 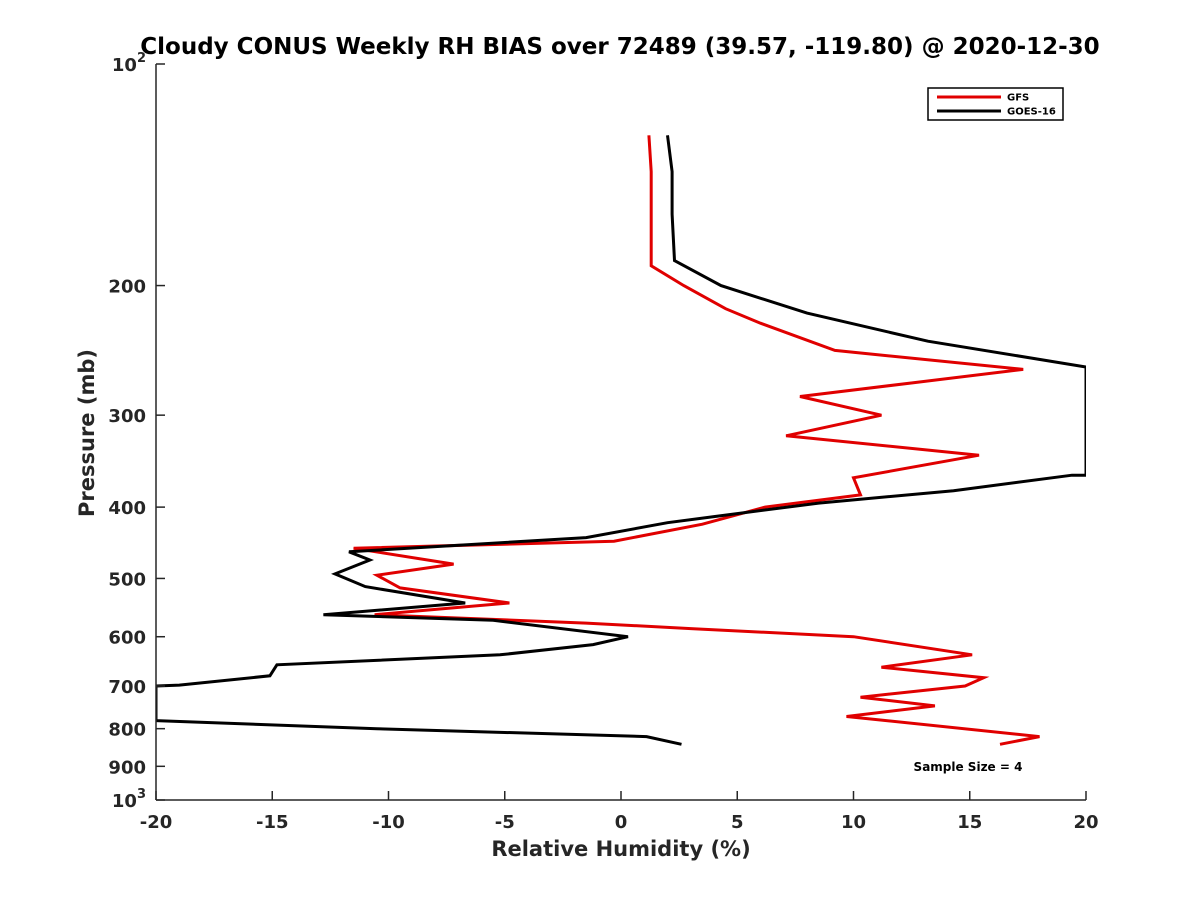 What do you see at coordinates (127, 508) in the screenshot?
I see `y-tick-label: 400` at bounding box center [127, 508].